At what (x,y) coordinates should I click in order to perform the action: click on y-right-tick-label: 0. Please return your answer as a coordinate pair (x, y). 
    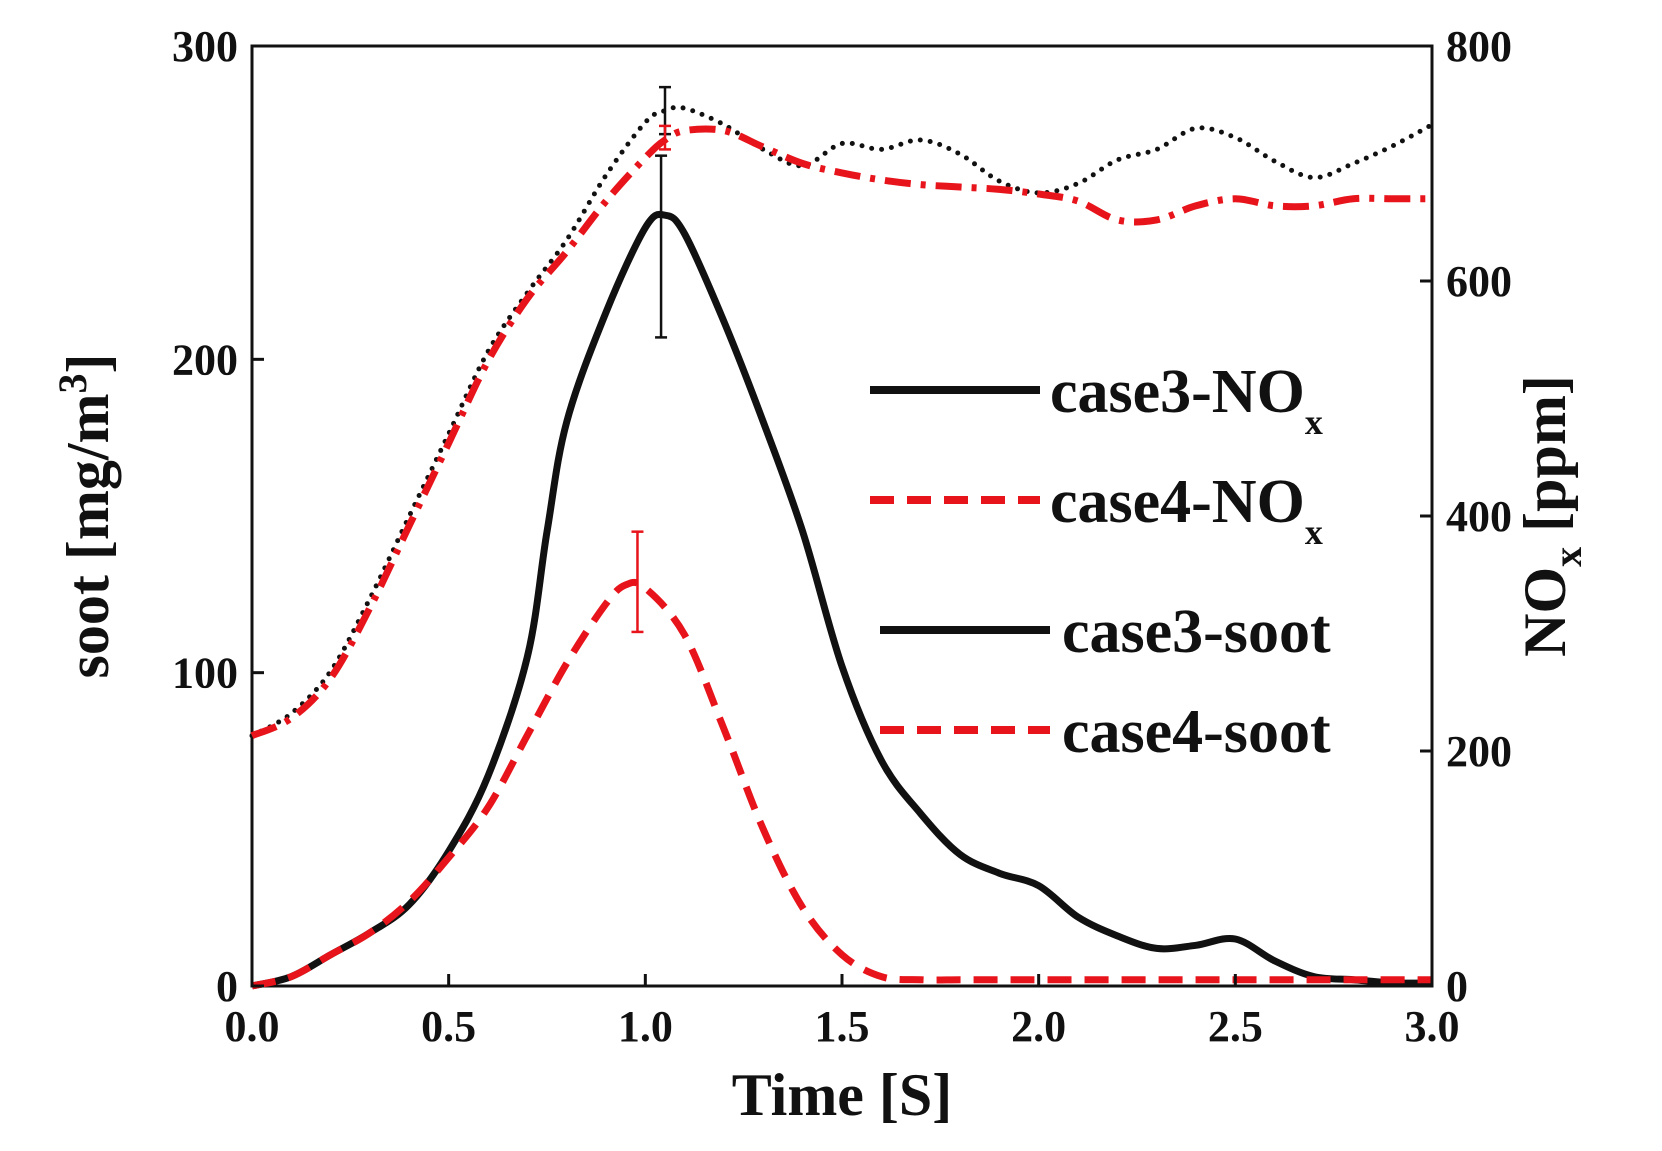
    Looking at the image, I should click on (1457, 986).